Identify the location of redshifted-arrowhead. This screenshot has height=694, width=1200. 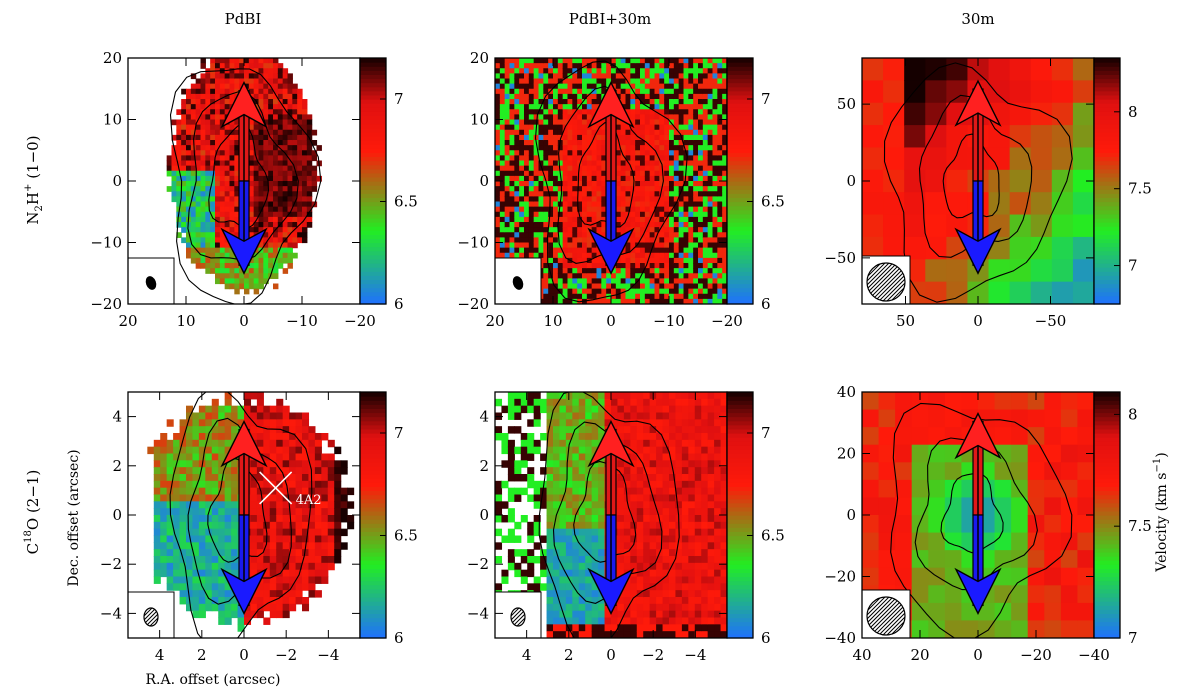
(244, 443).